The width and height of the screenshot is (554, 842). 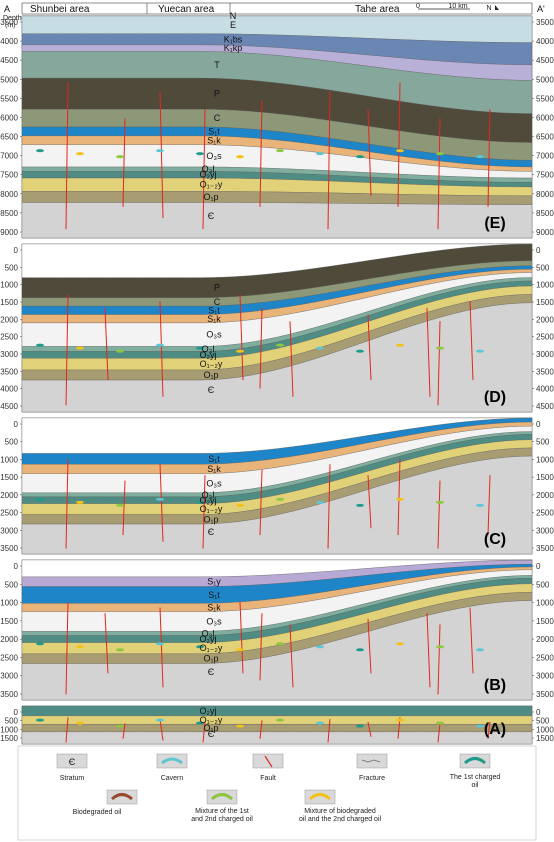 What do you see at coordinates (545, 354) in the screenshot?
I see `depth-tick-right: 3000` at bounding box center [545, 354].